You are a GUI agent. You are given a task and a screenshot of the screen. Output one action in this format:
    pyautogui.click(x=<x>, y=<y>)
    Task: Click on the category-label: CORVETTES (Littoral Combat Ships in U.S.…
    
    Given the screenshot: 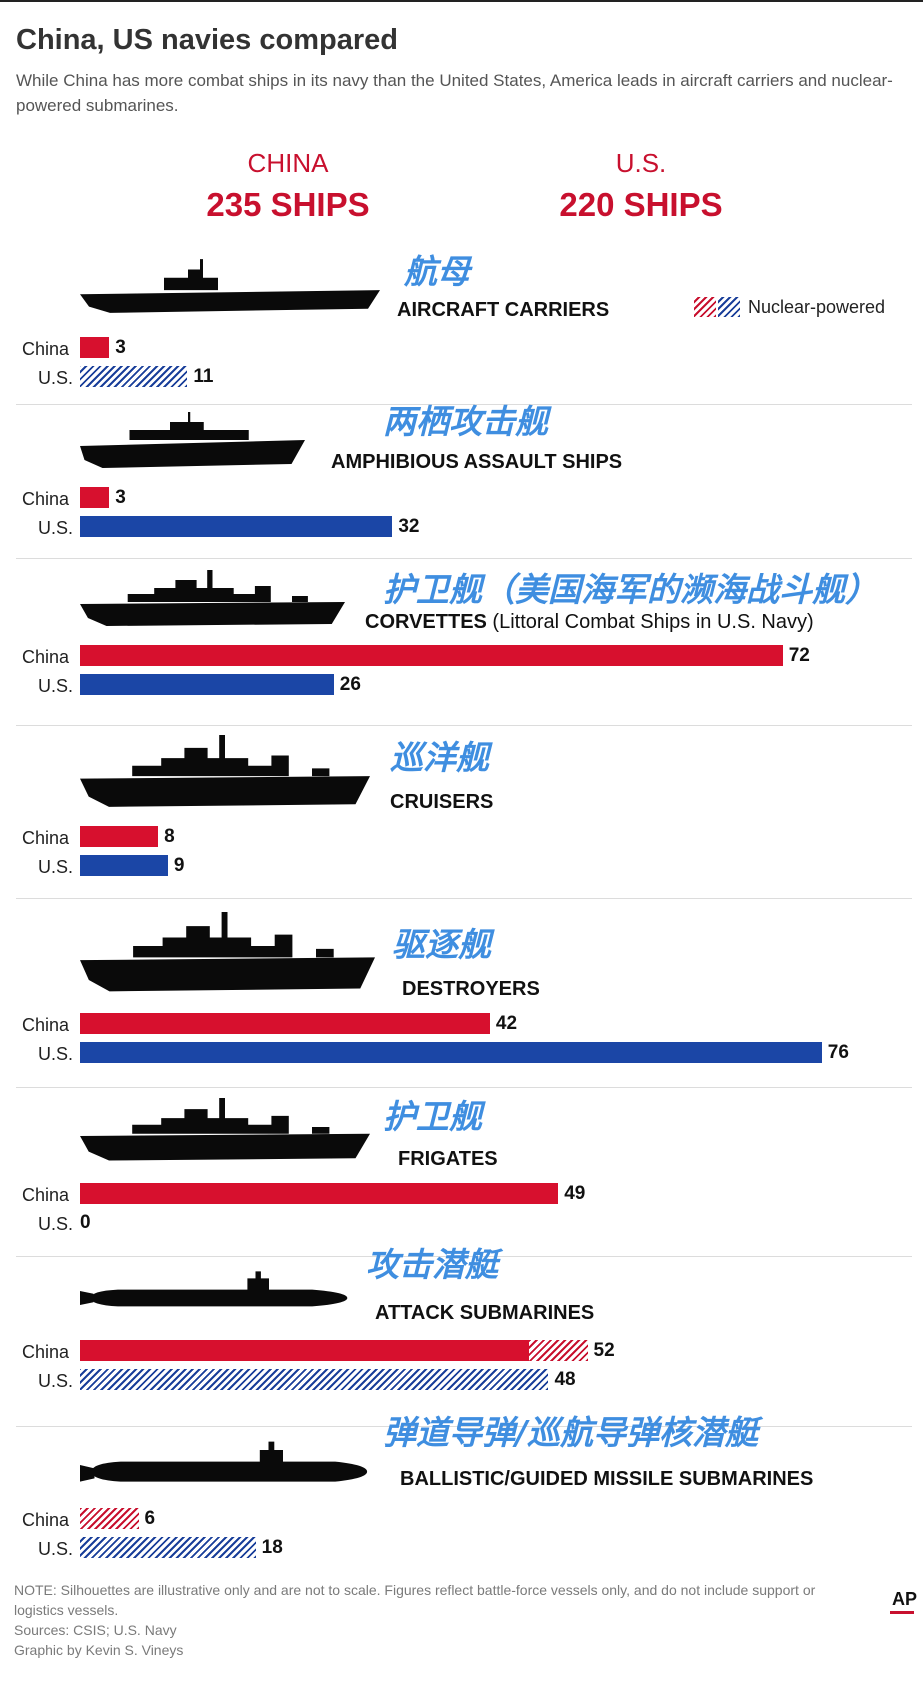 What is the action you would take?
    pyautogui.click(x=589, y=622)
    